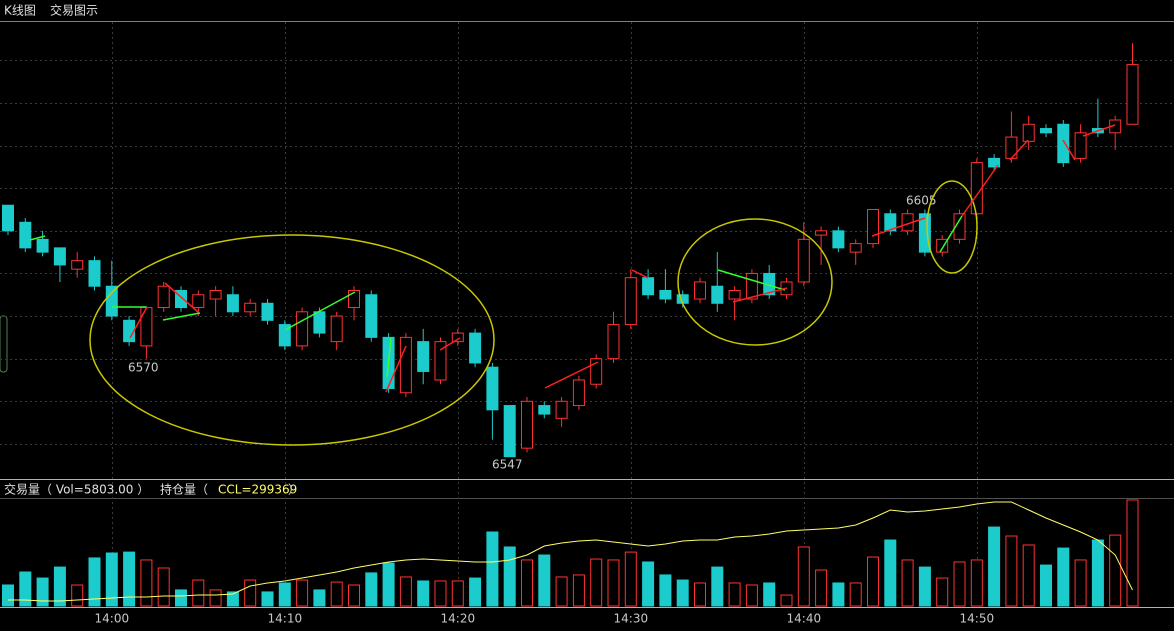 This screenshot has height=631, width=1174. Describe the element at coordinates (804, 619) in the screenshot. I see `x-tick-label: 14:40` at that location.